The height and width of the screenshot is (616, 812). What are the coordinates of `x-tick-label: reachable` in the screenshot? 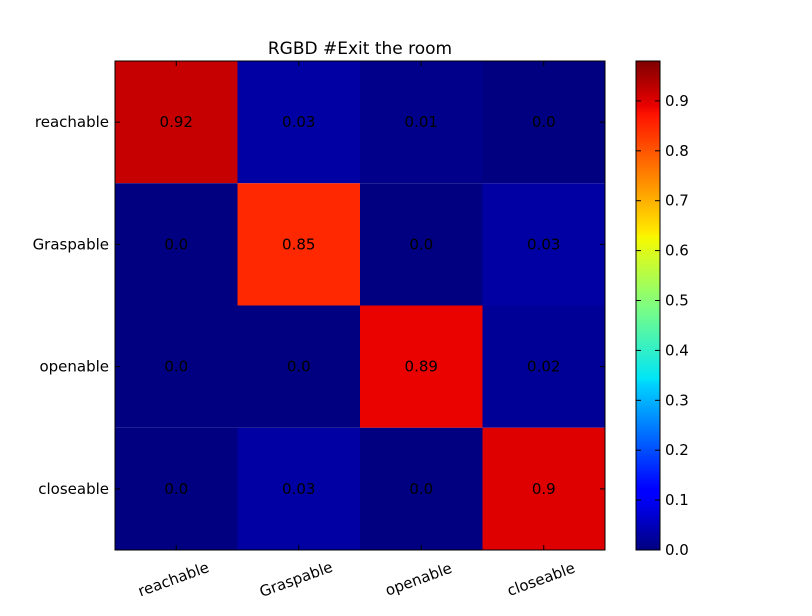 It's located at (174, 579).